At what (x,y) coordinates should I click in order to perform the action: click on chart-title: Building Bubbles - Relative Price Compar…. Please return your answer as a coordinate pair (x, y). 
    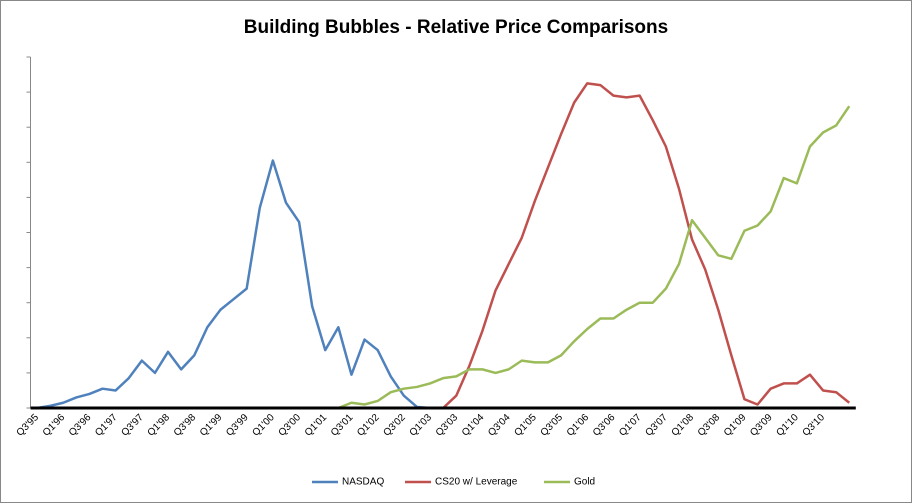
    Looking at the image, I should click on (456, 27).